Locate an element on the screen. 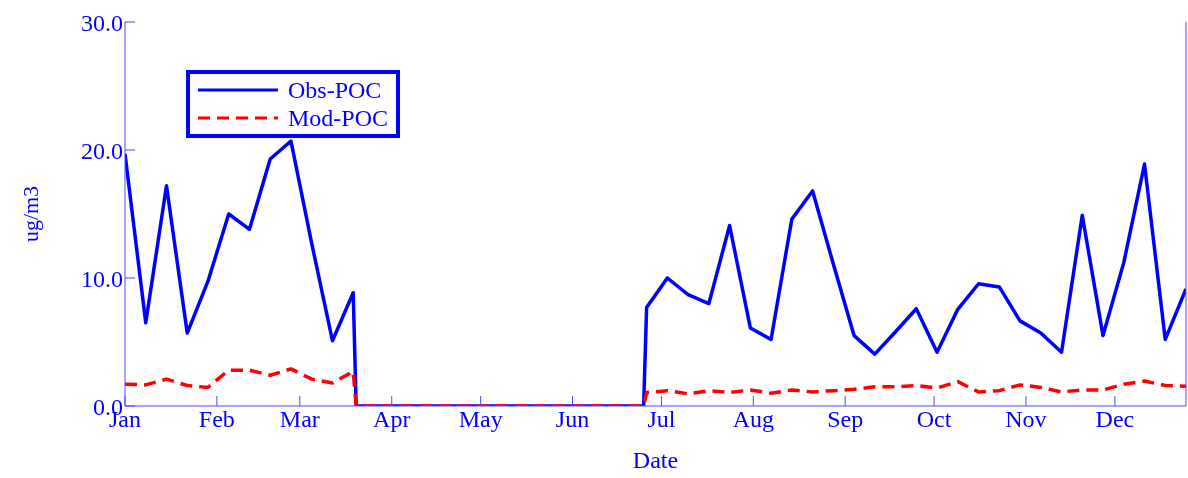 Image resolution: width=1188 pixels, height=478 pixels. x-tick-label: Nov is located at coordinates (1026, 419).